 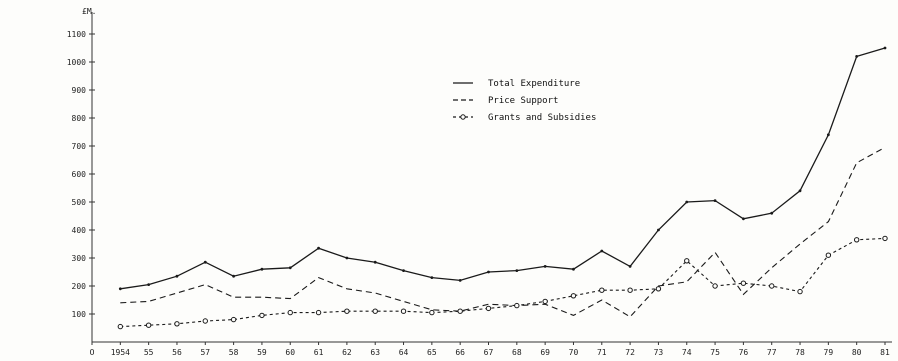 What do you see at coordinates (375, 352) in the screenshot?
I see `x-tick-label: 63` at bounding box center [375, 352].